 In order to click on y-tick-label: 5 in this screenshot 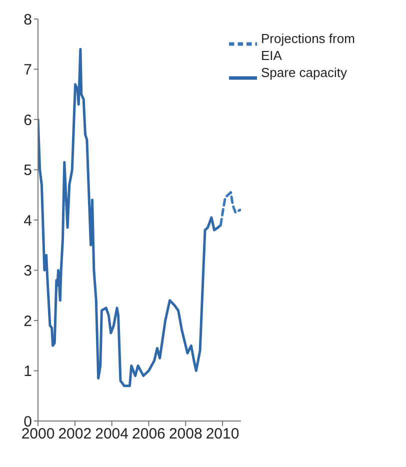, I will do `click(28, 171)`.